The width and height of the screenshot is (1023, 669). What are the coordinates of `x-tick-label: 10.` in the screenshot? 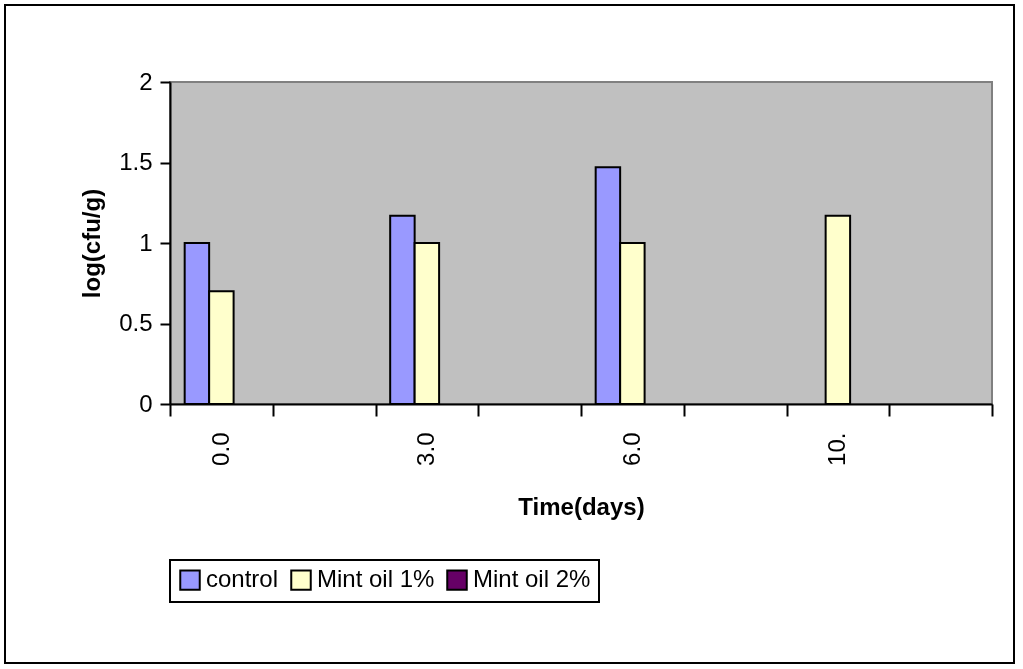 It's located at (837, 449).